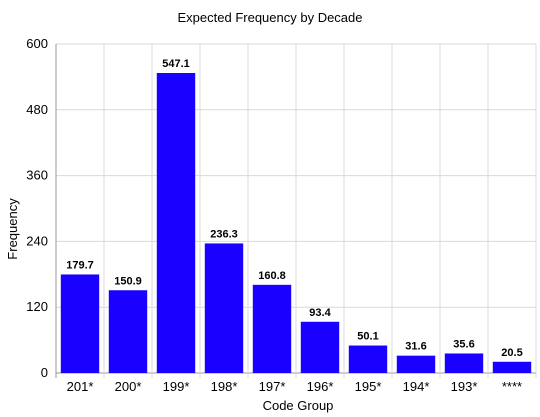  Describe the element at coordinates (464, 386) in the screenshot. I see `x-tick-label: 193*` at that location.